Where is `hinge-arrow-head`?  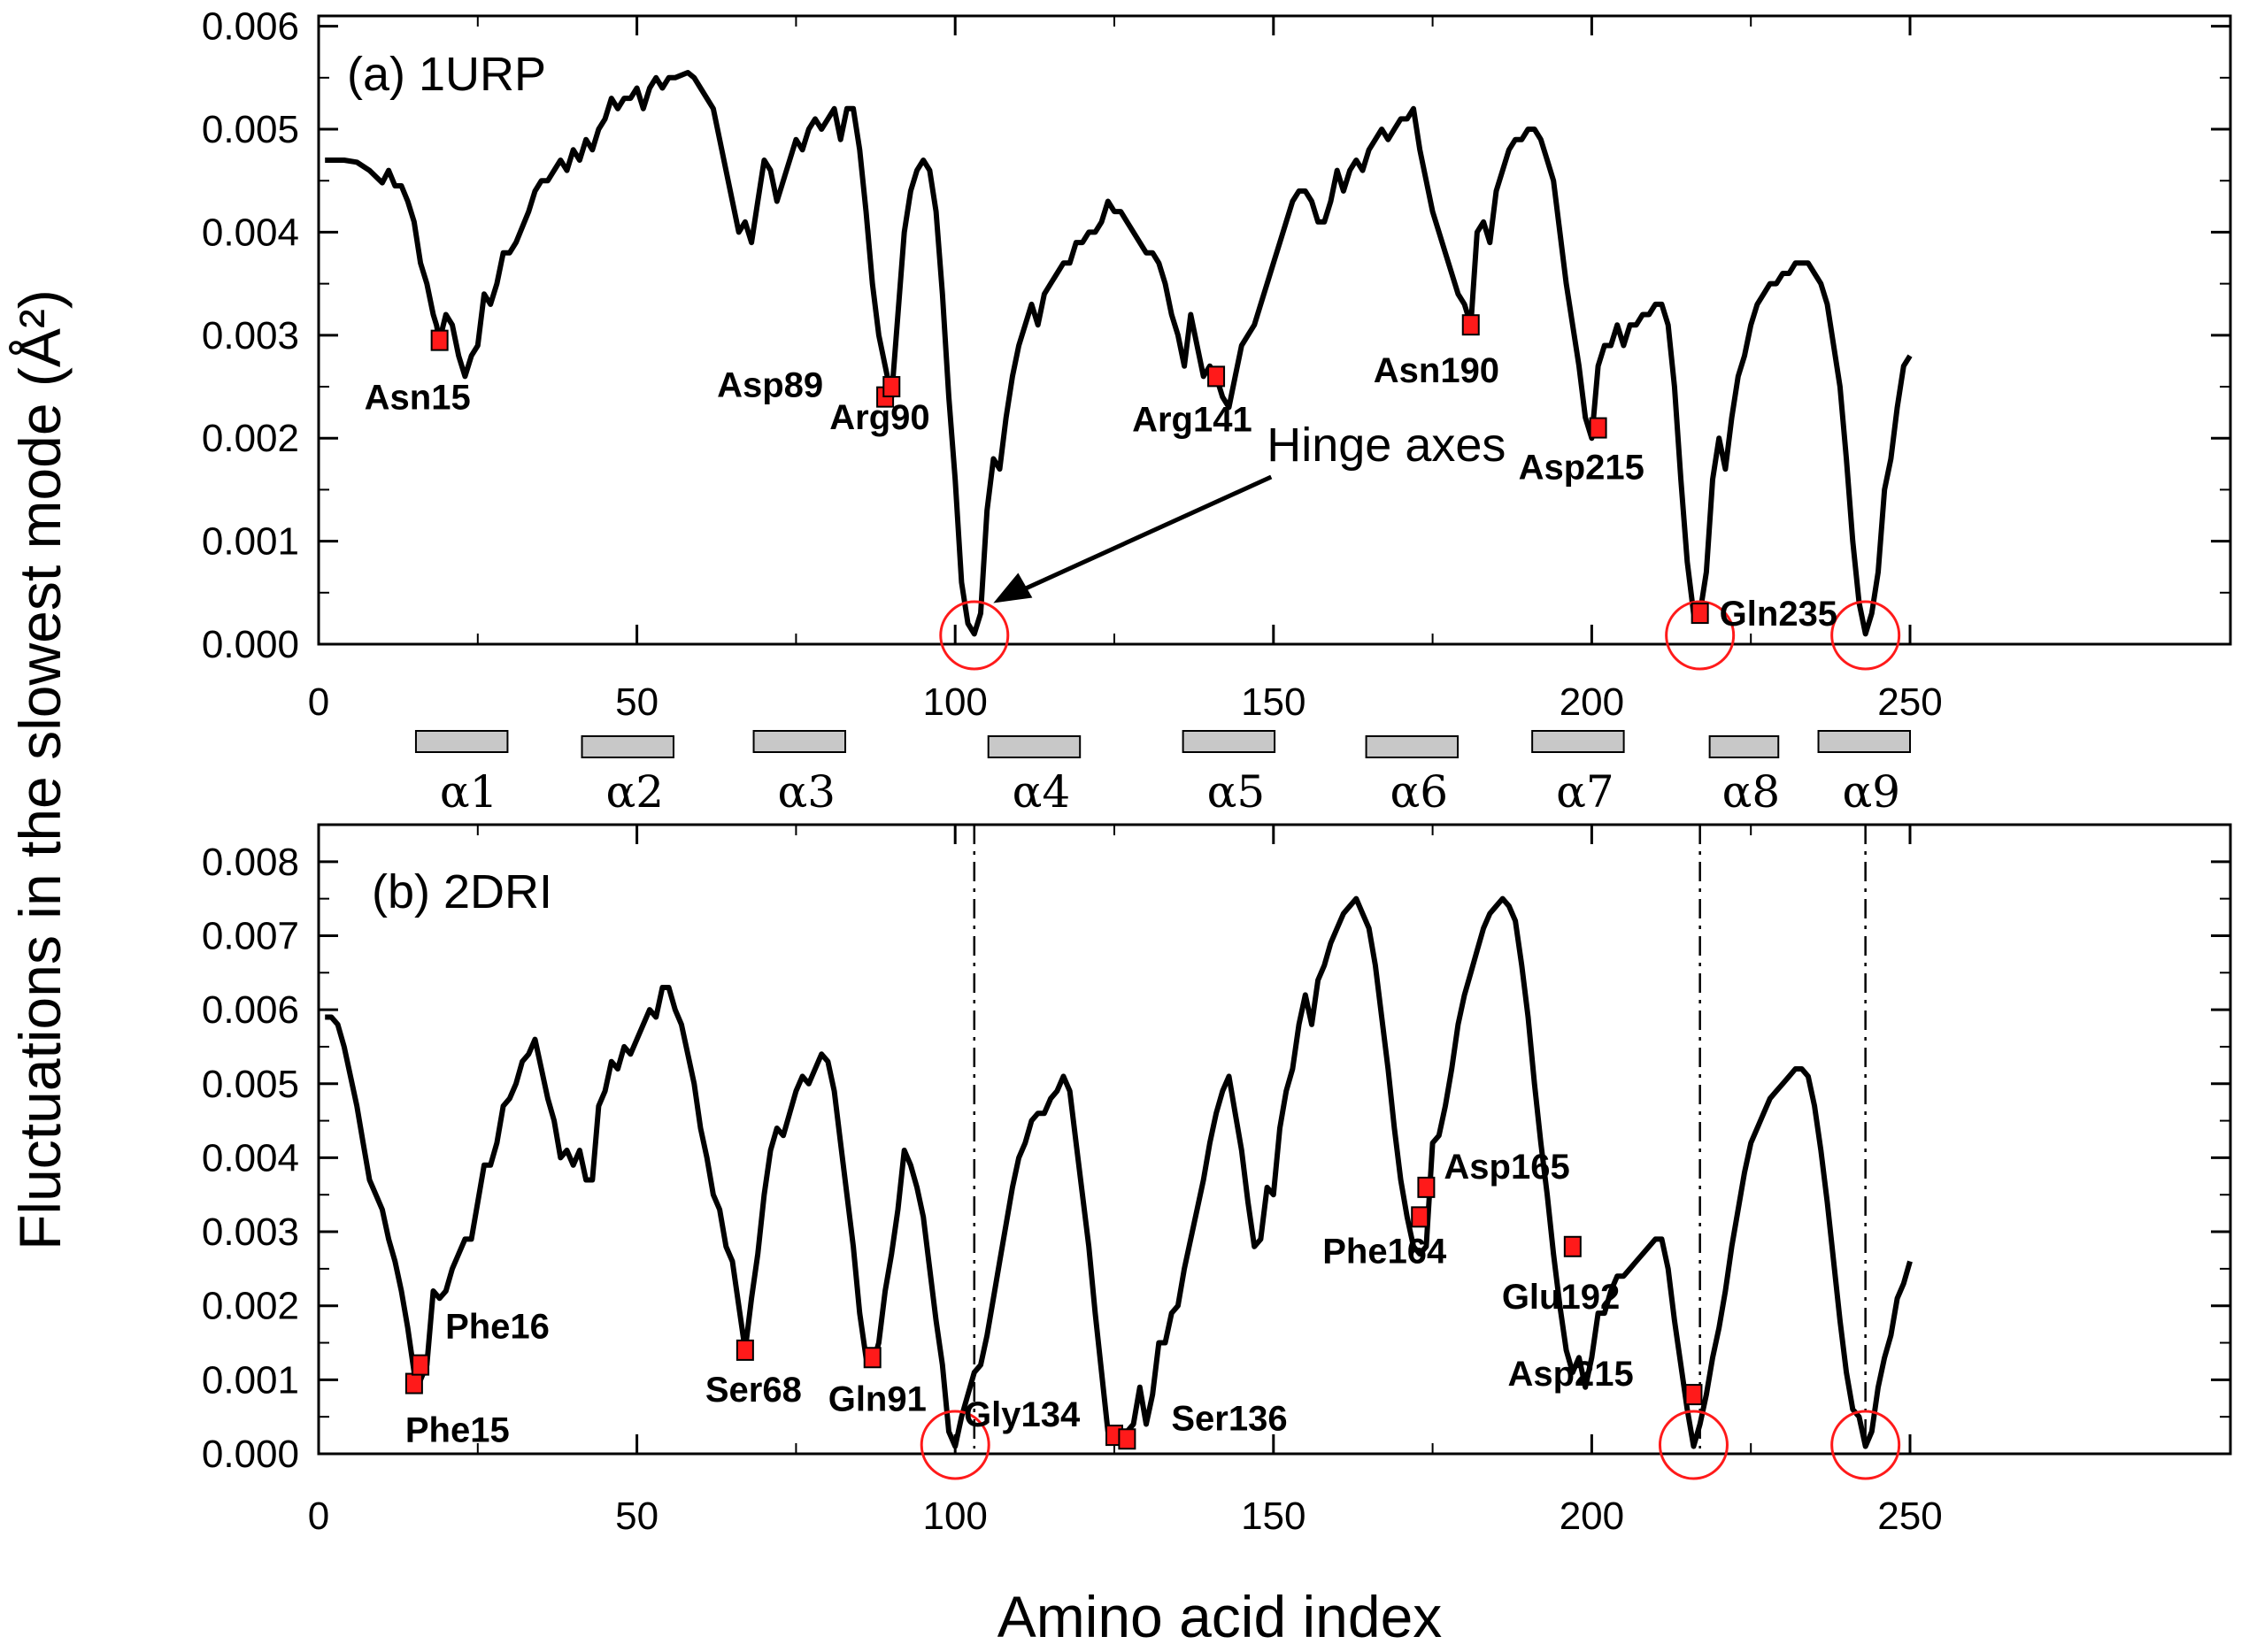 hinge-arrow-head is located at coordinates (1013, 587).